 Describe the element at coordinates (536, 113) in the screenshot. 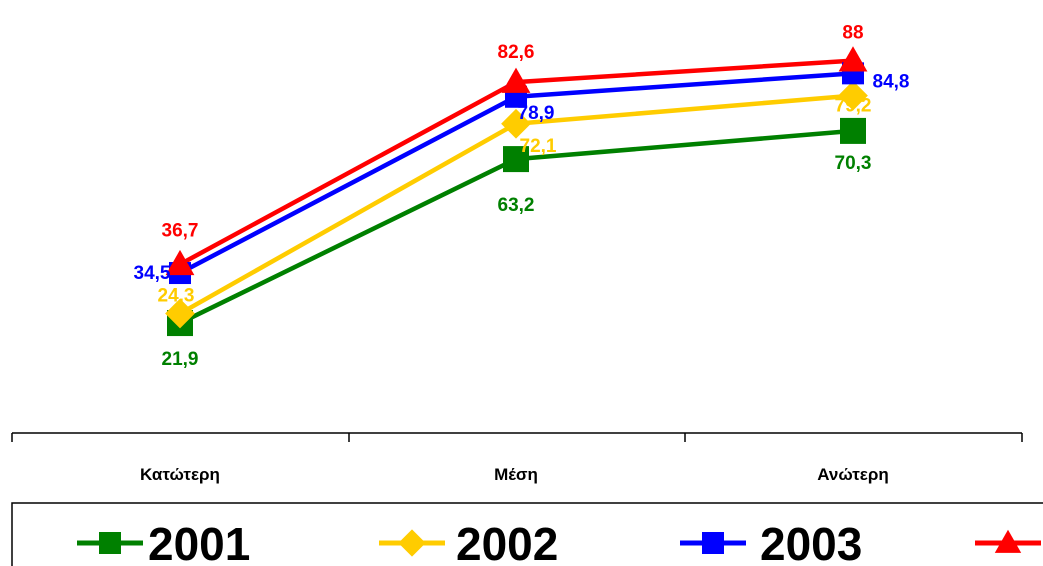

I see `data-label-2003-1: 78,9` at that location.